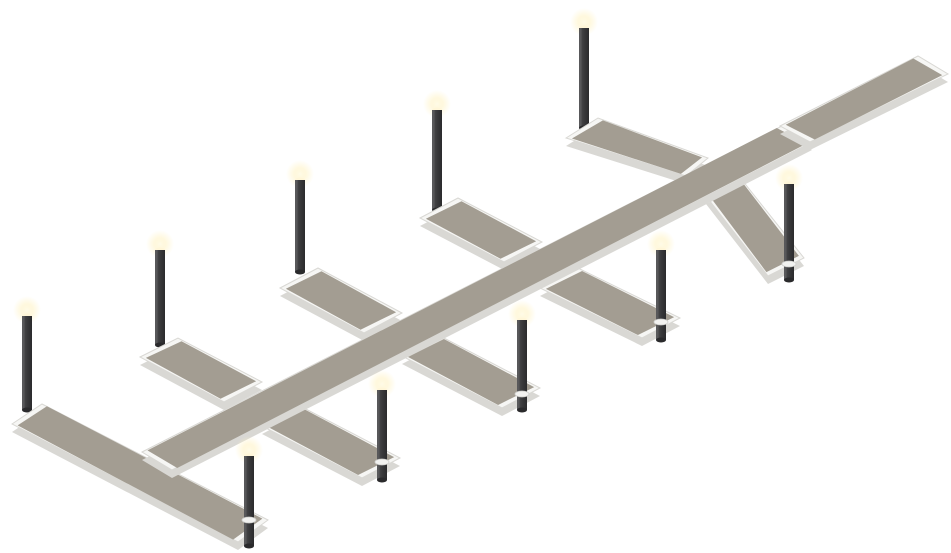 The image size is (951, 553). Describe the element at coordinates (27, 410) in the screenshot. I see `post-1-base` at that location.